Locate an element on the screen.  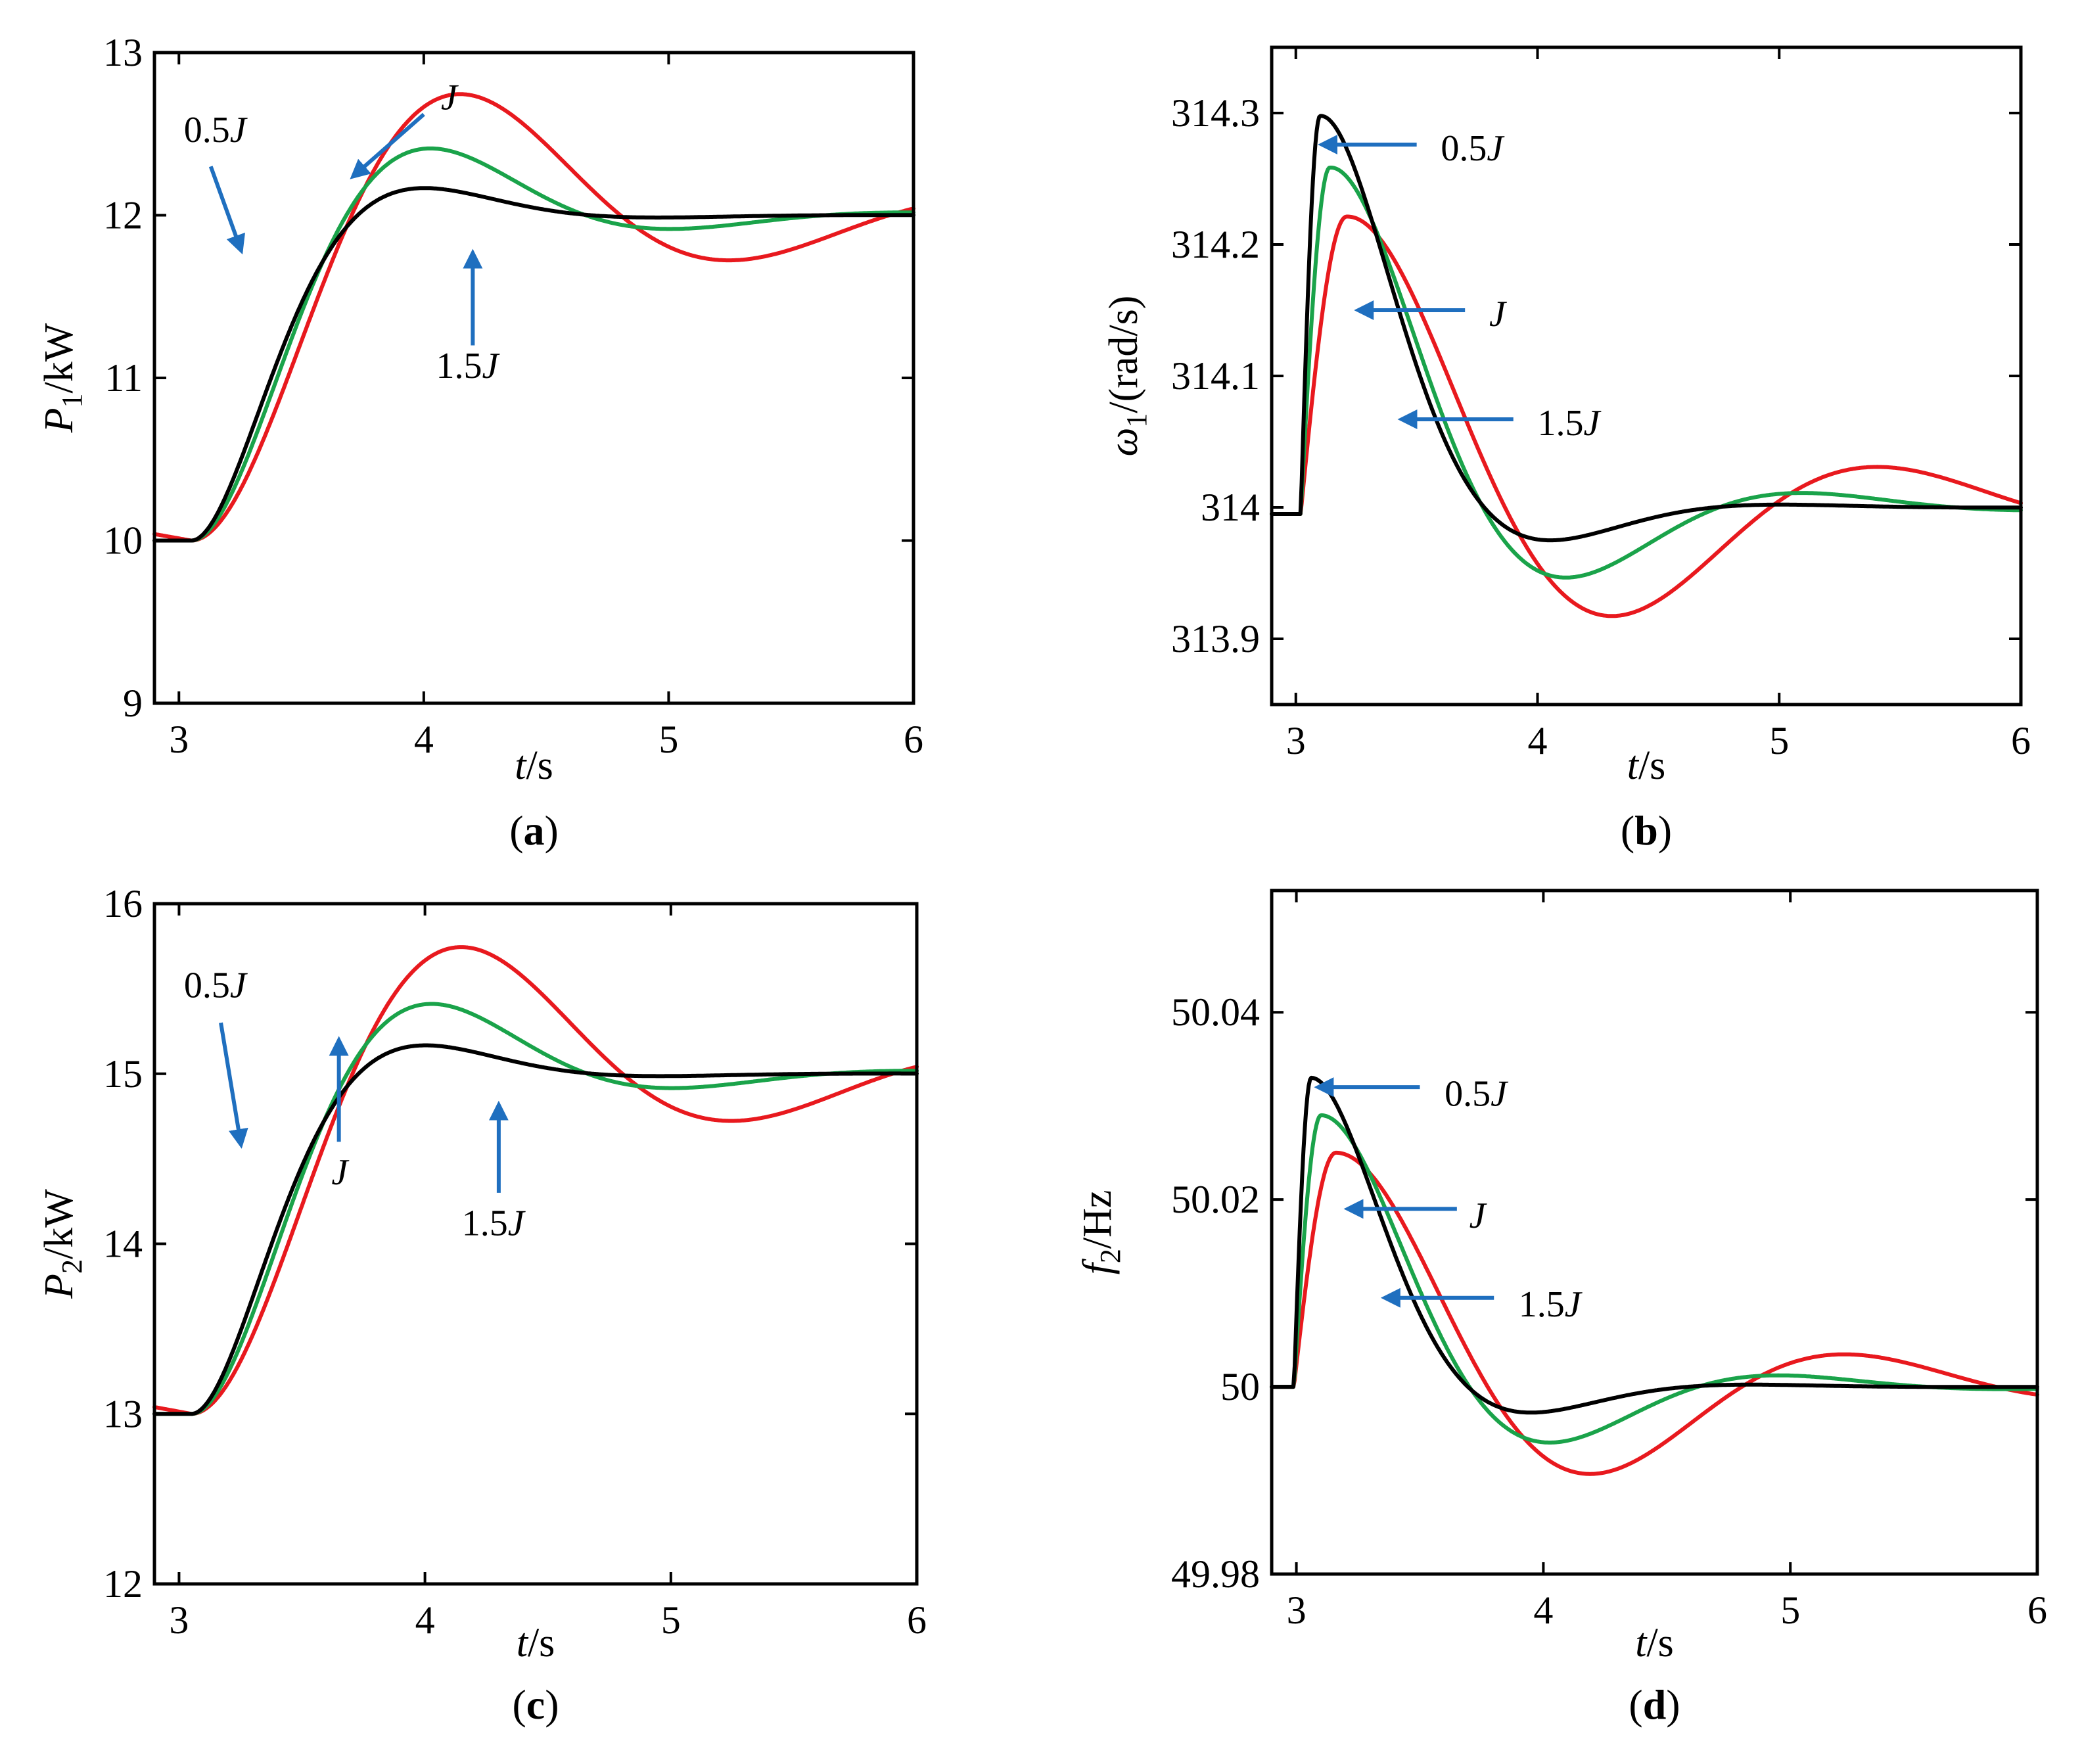
y-axis-label: ω1/(rad/s) is located at coordinates (1127, 377).